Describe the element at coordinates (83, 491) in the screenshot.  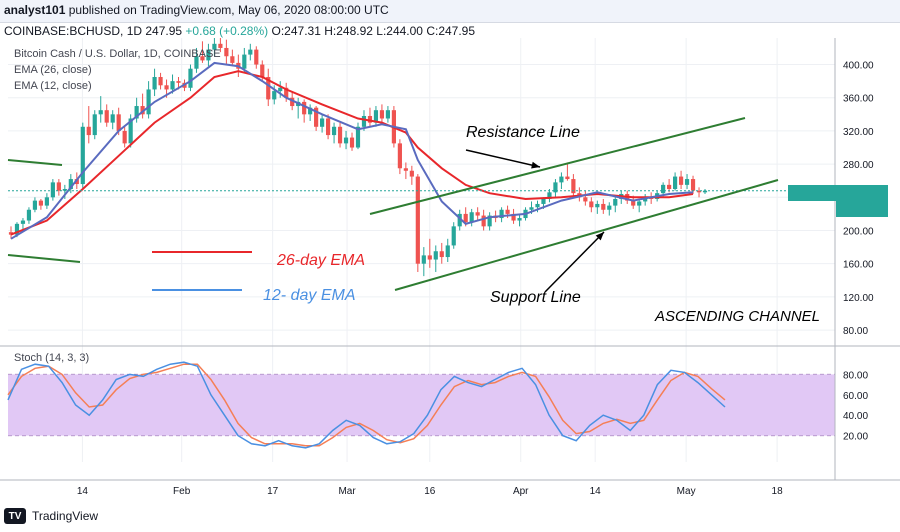
I see `time-tick-label: 14` at that location.